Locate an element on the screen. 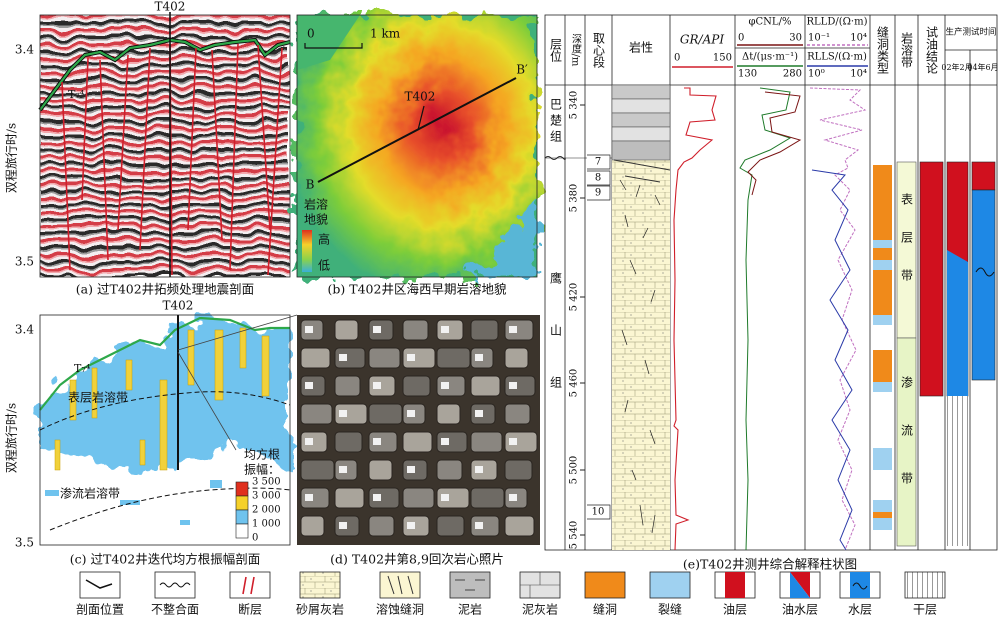  label: (b) T402井区海西早期岩溶地貌 is located at coordinates (417, 289).